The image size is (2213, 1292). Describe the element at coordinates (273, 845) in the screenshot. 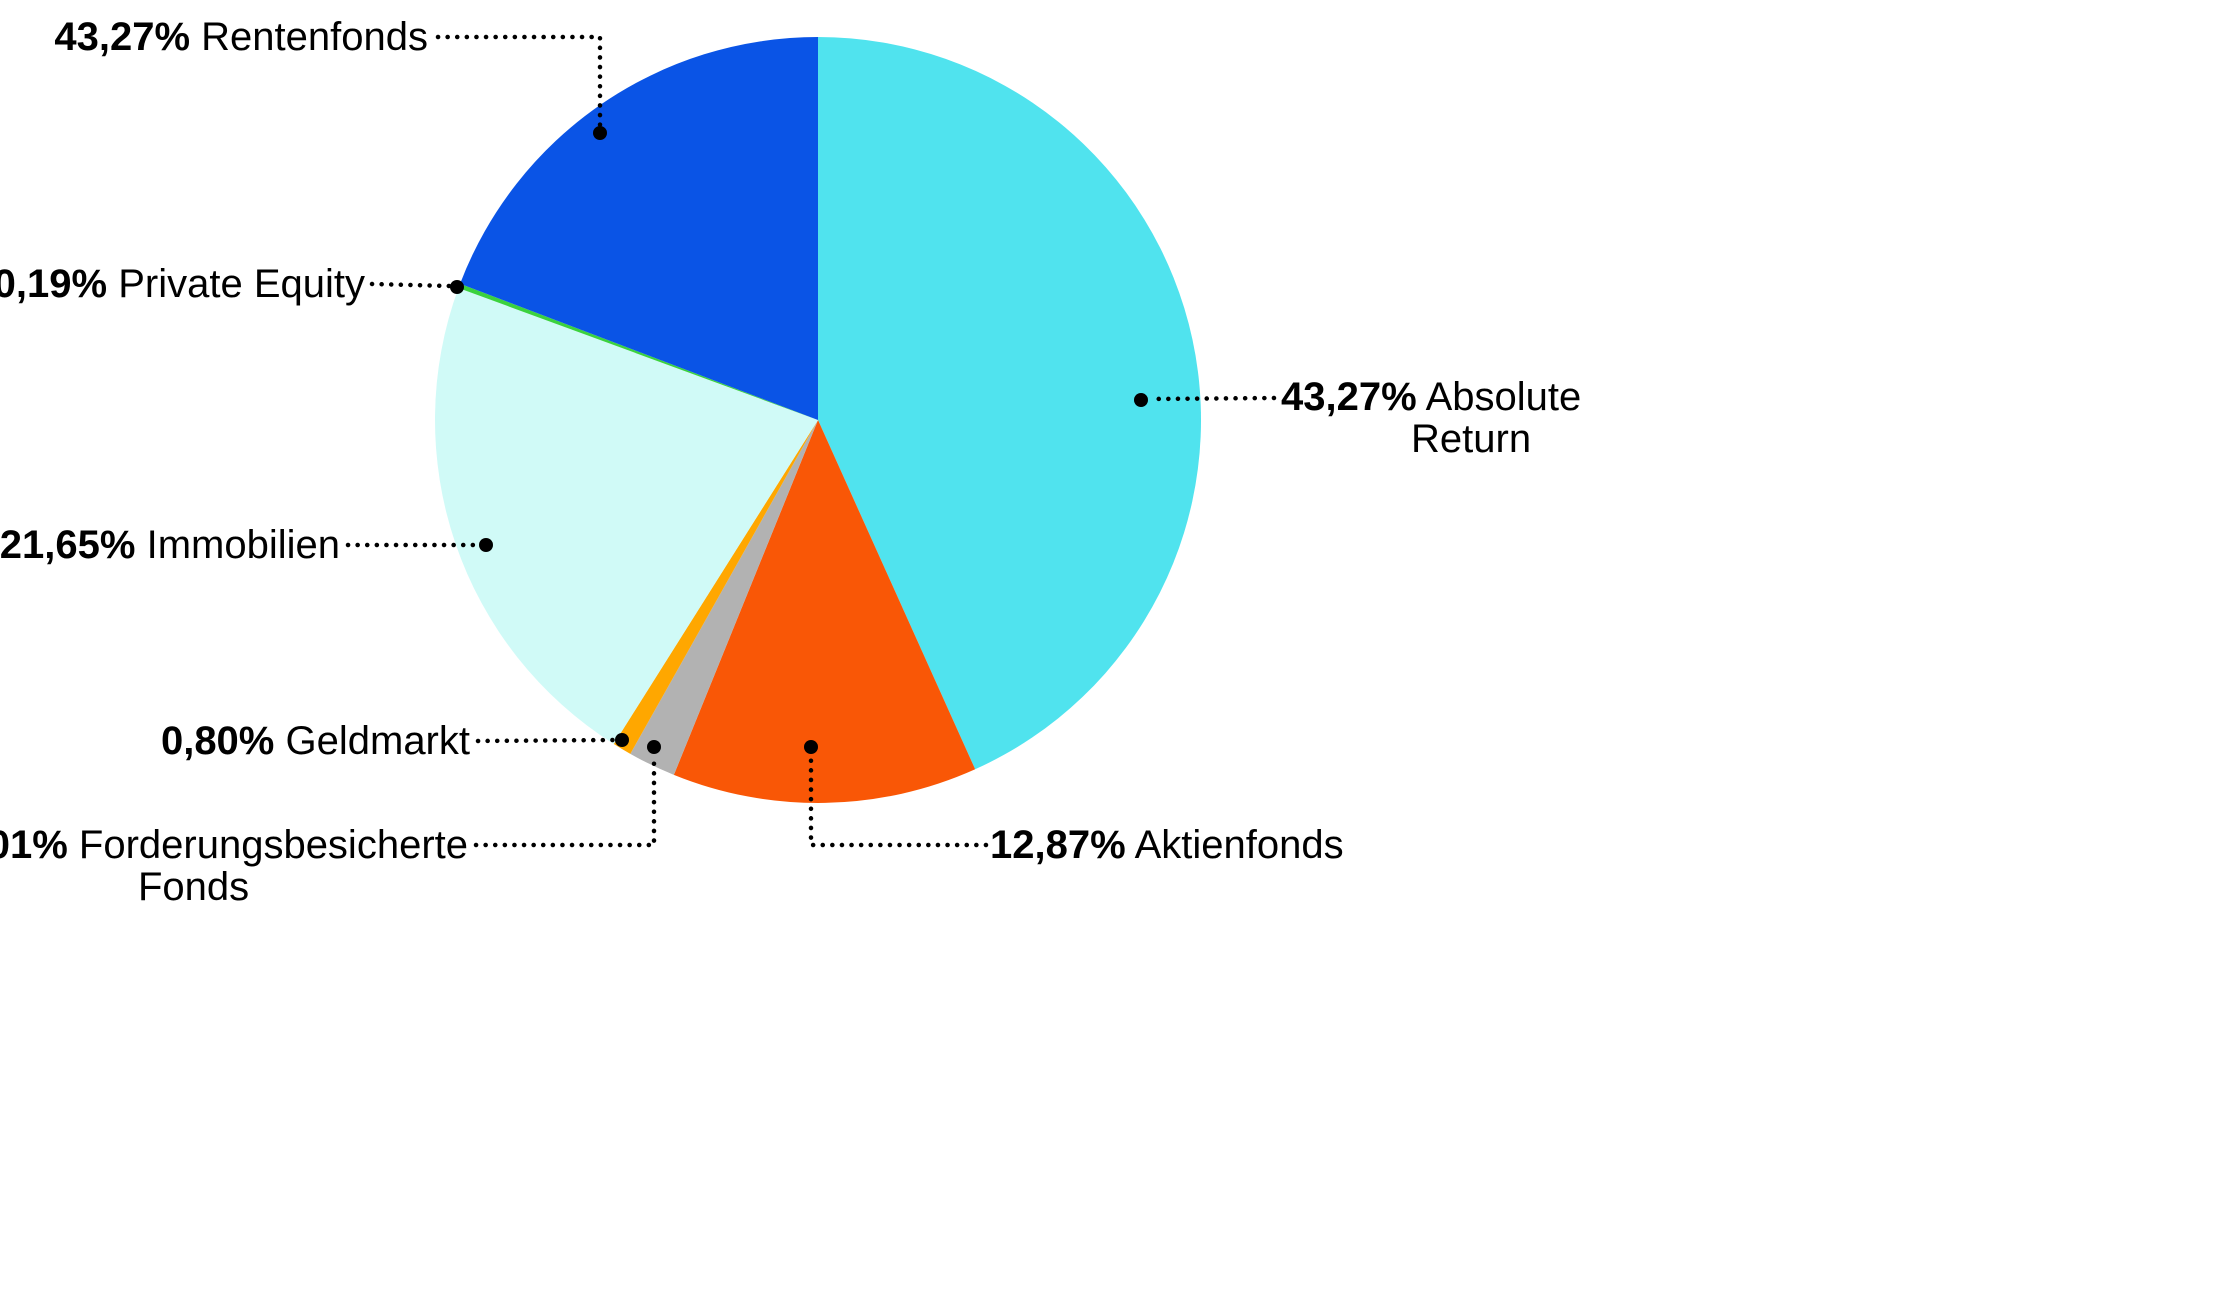

I see `label-forderungsbesicherte-text1: Forderungsbesicherte` at that location.